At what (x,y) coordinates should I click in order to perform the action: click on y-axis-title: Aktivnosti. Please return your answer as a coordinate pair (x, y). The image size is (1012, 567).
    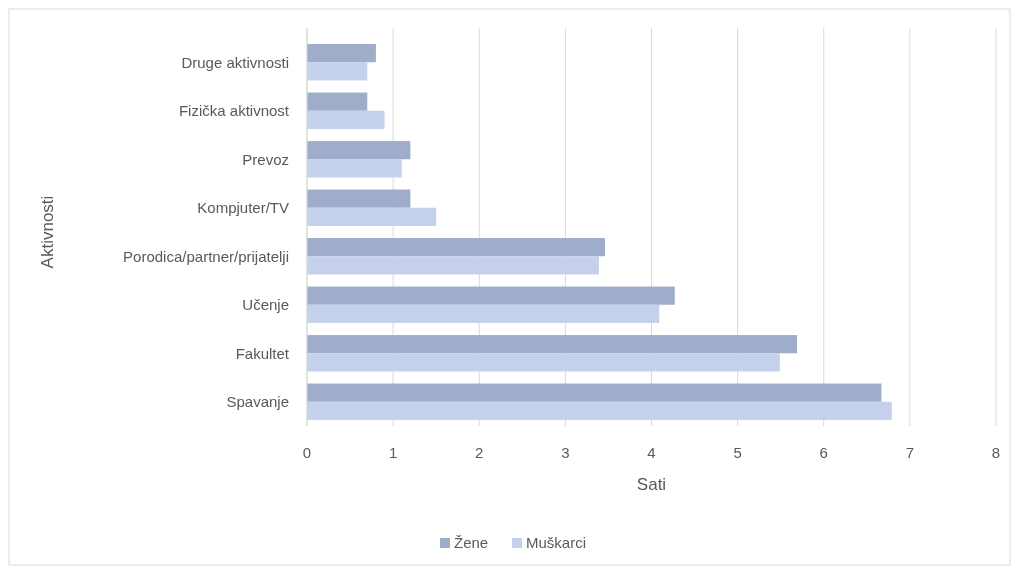
    Looking at the image, I should click on (47, 232).